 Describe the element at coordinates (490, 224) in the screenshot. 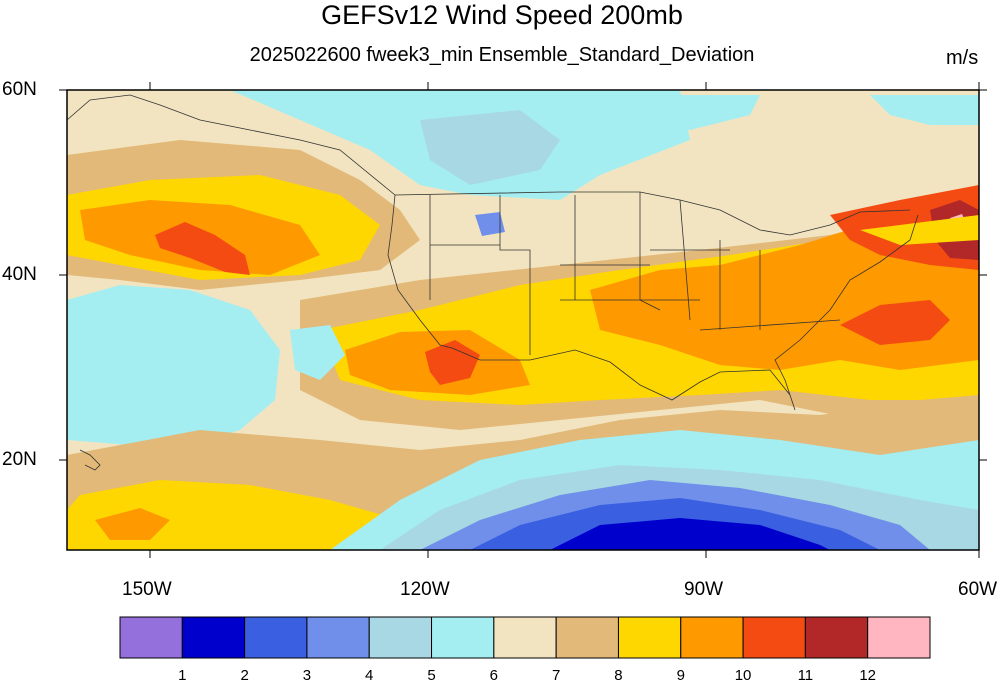

I see `field-north-core` at that location.